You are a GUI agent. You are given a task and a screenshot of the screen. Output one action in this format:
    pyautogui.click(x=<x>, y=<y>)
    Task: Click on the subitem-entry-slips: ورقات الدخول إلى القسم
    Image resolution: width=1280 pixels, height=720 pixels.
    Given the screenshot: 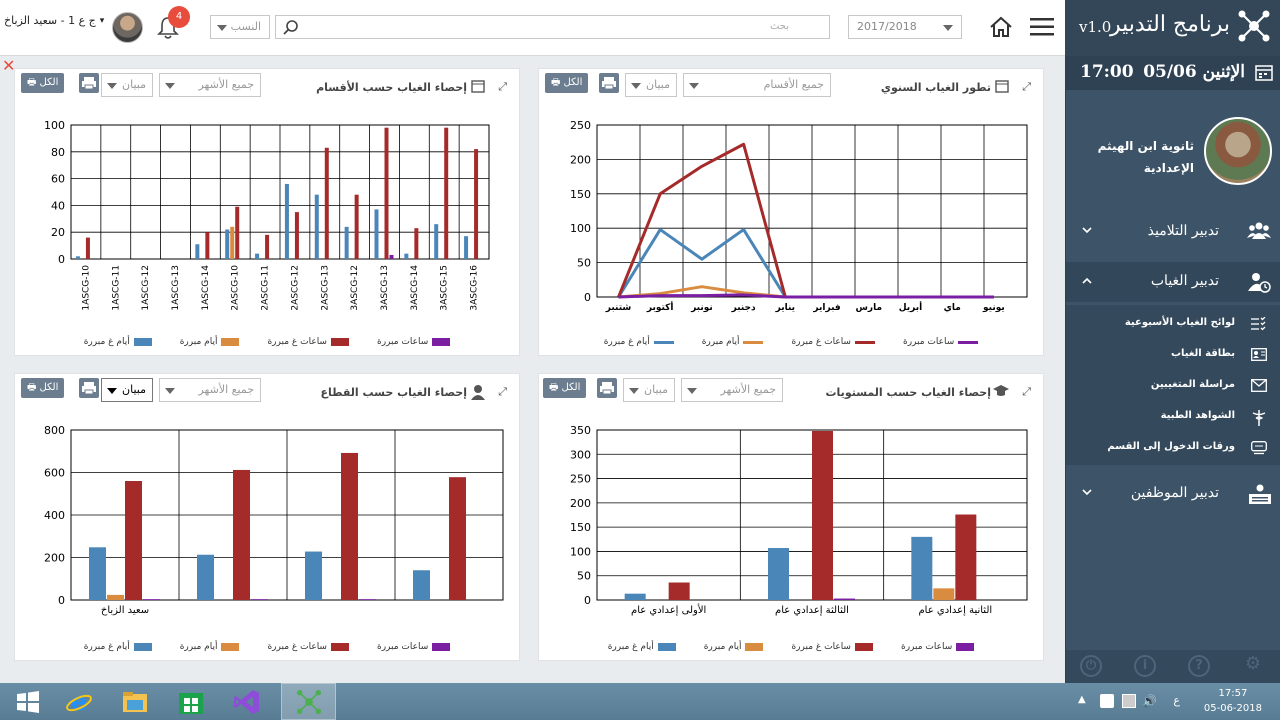 What is the action you would take?
    pyautogui.click(x=1173, y=448)
    